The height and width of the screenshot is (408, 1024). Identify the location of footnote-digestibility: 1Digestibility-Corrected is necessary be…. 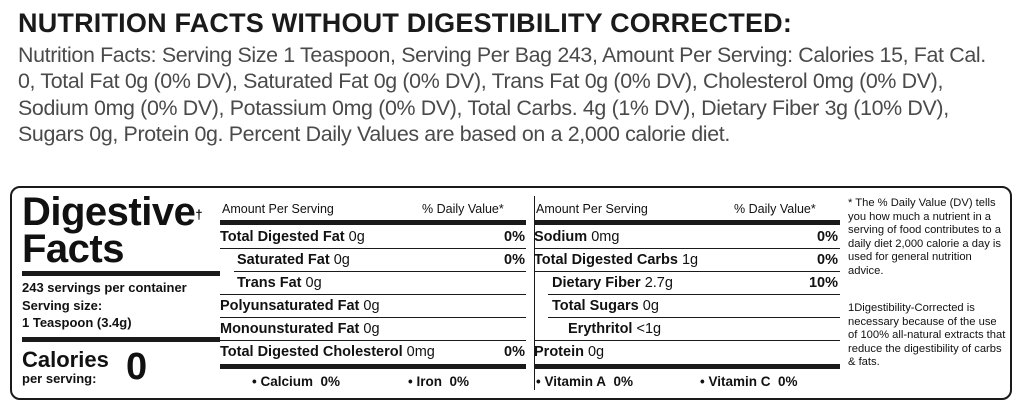
(927, 335).